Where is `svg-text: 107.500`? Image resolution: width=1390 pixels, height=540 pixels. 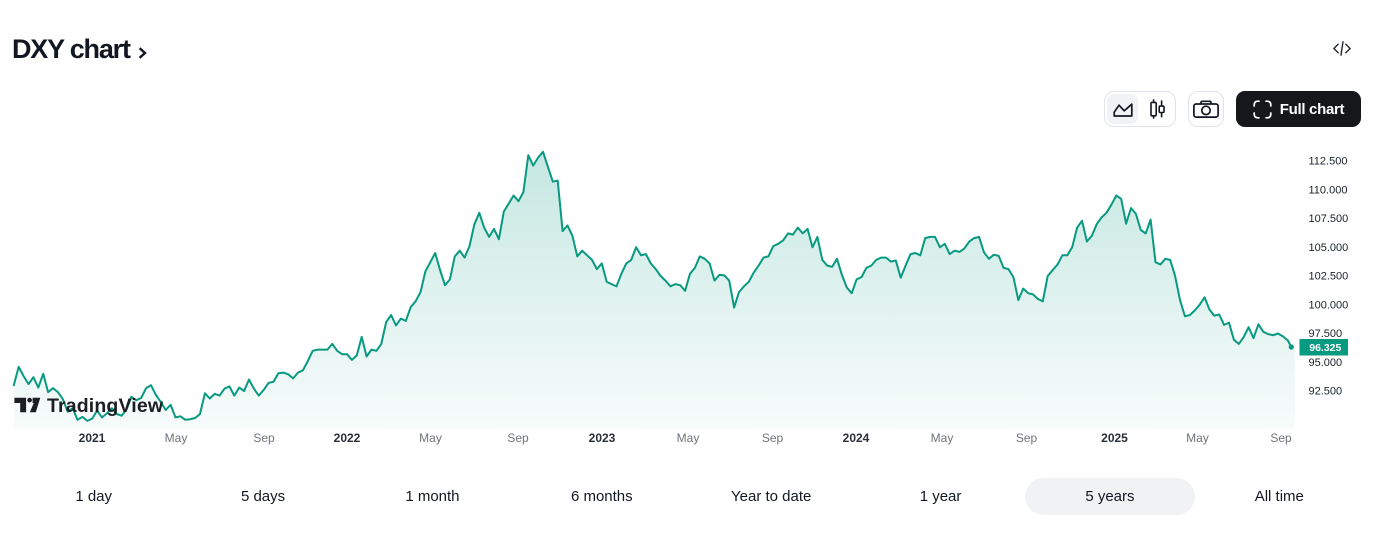 svg-text: 107.500 is located at coordinates (1329, 219).